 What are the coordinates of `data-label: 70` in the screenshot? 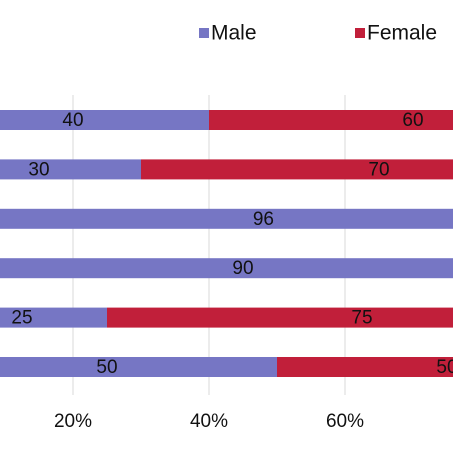 It's located at (378, 169).